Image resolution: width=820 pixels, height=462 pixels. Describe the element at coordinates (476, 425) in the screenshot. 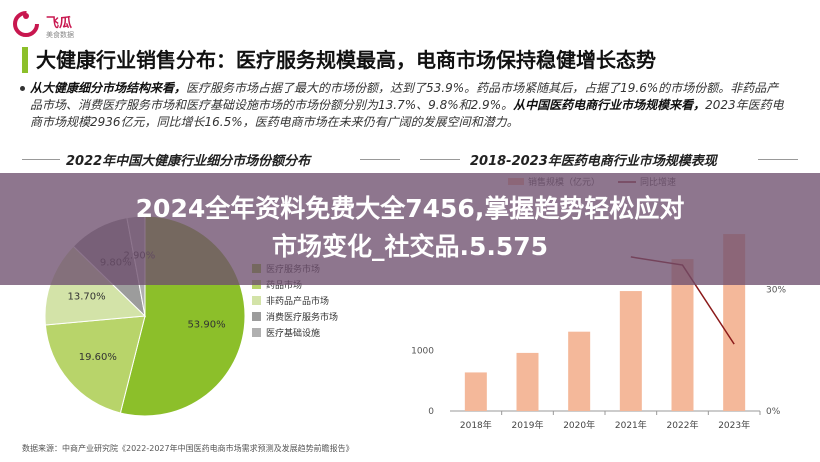

I see `x-tick-label: 2018年` at that location.